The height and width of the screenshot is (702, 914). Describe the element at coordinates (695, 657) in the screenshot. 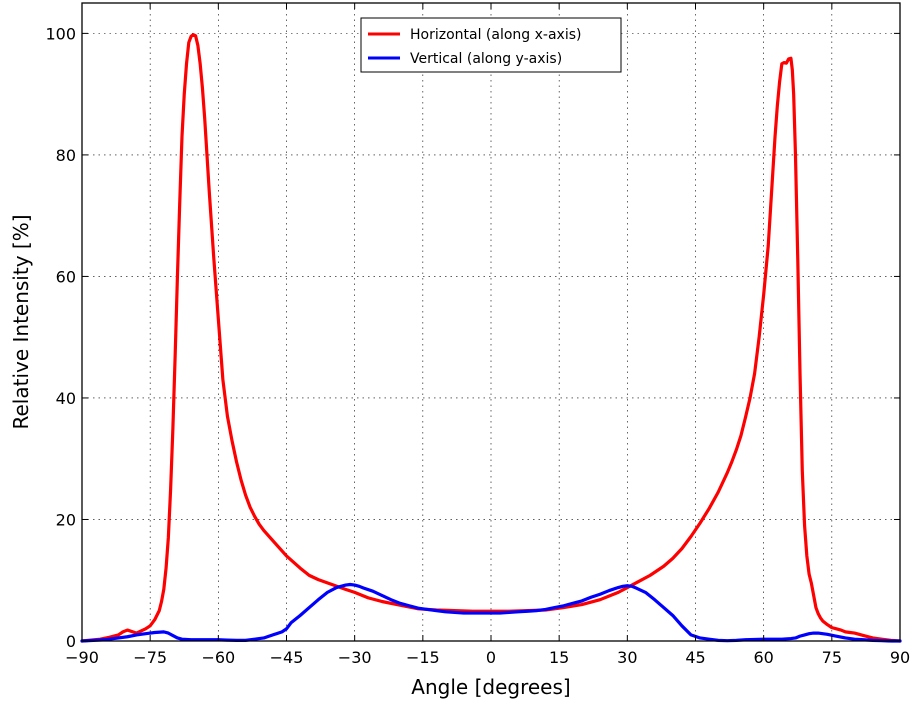

I see `x-tick-label: 45` at that location.